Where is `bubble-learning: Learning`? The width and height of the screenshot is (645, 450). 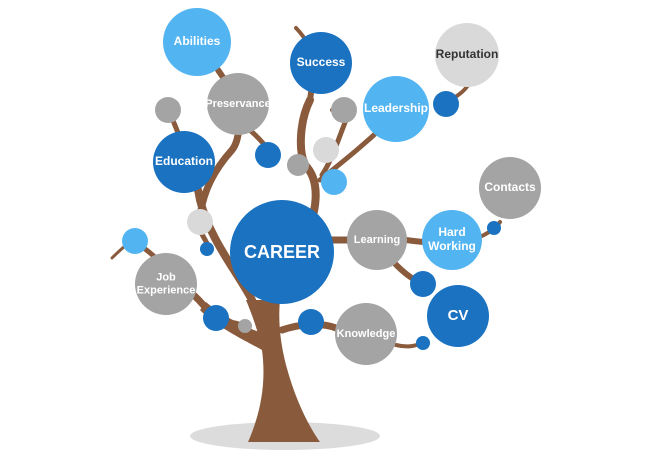
bubble-learning: Learning is located at coordinates (377, 240).